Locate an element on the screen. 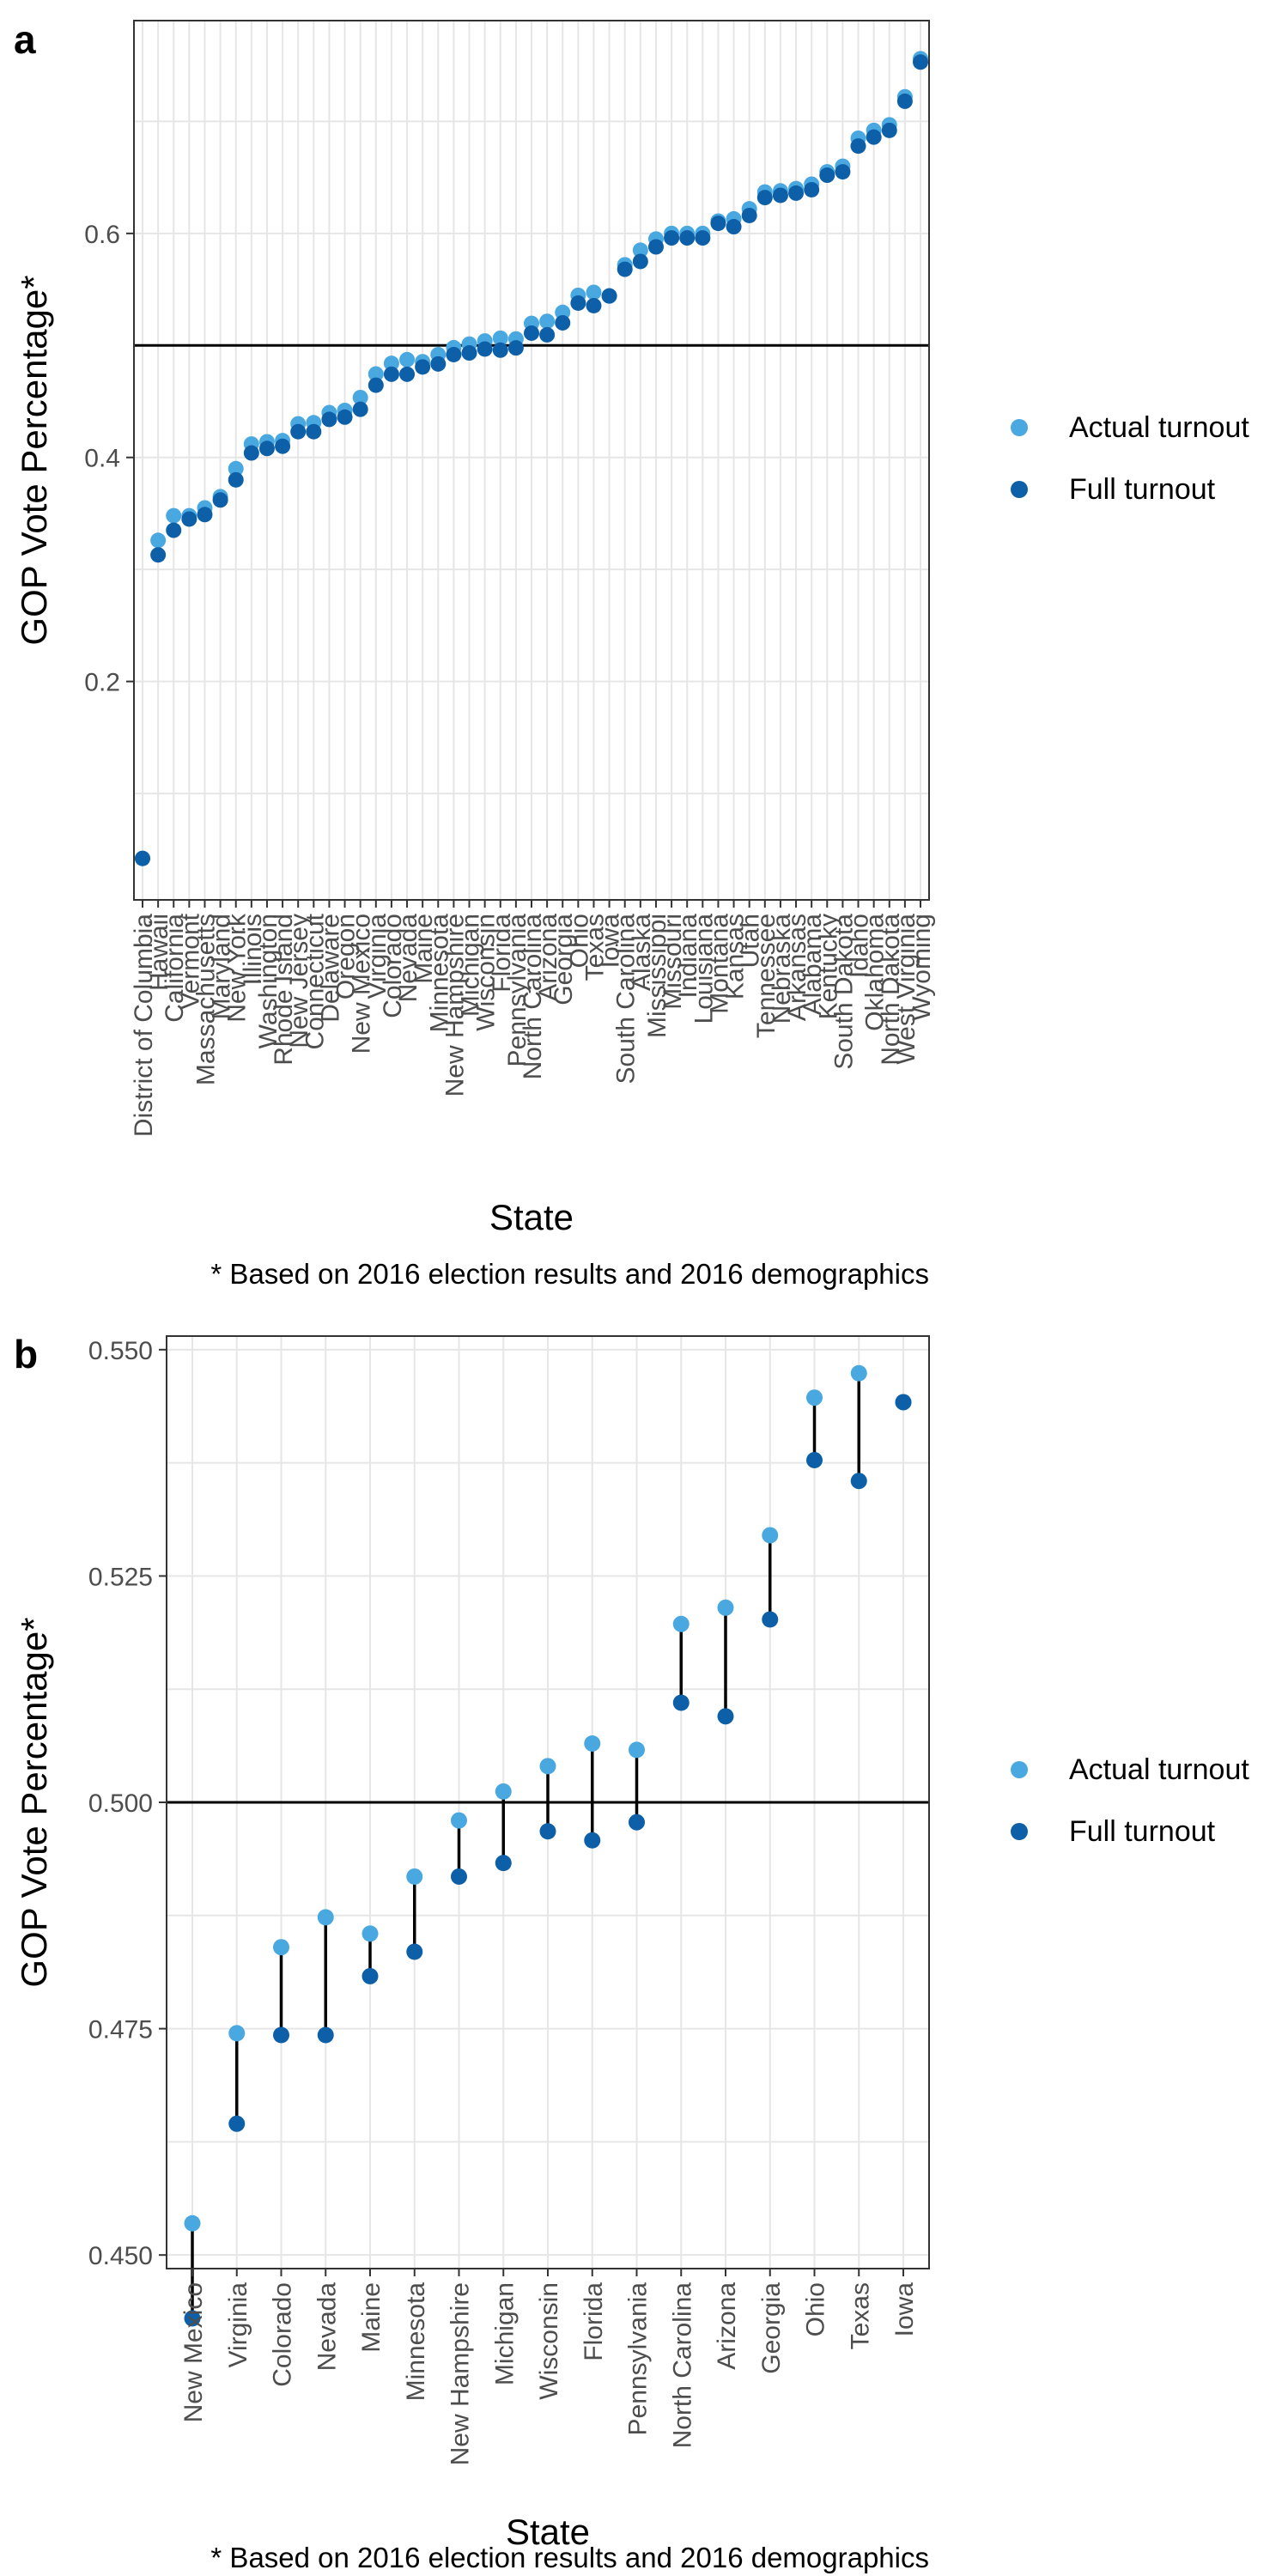  x-tick-label: Maine is located at coordinates (371, 2317).